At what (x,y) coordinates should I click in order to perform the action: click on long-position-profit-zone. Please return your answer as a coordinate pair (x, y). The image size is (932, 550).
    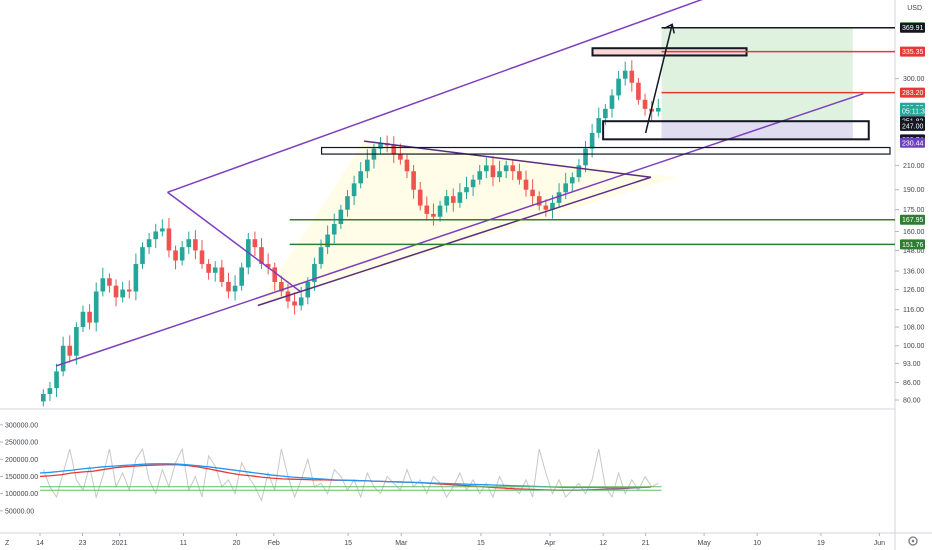
    Looking at the image, I should click on (757, 74).